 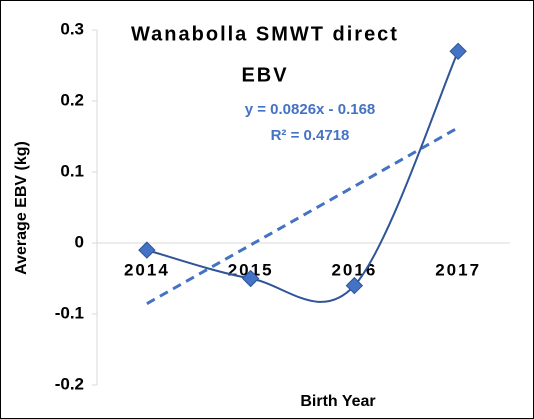 What do you see at coordinates (264, 75) in the screenshot?
I see `chart-title: EBV` at bounding box center [264, 75].